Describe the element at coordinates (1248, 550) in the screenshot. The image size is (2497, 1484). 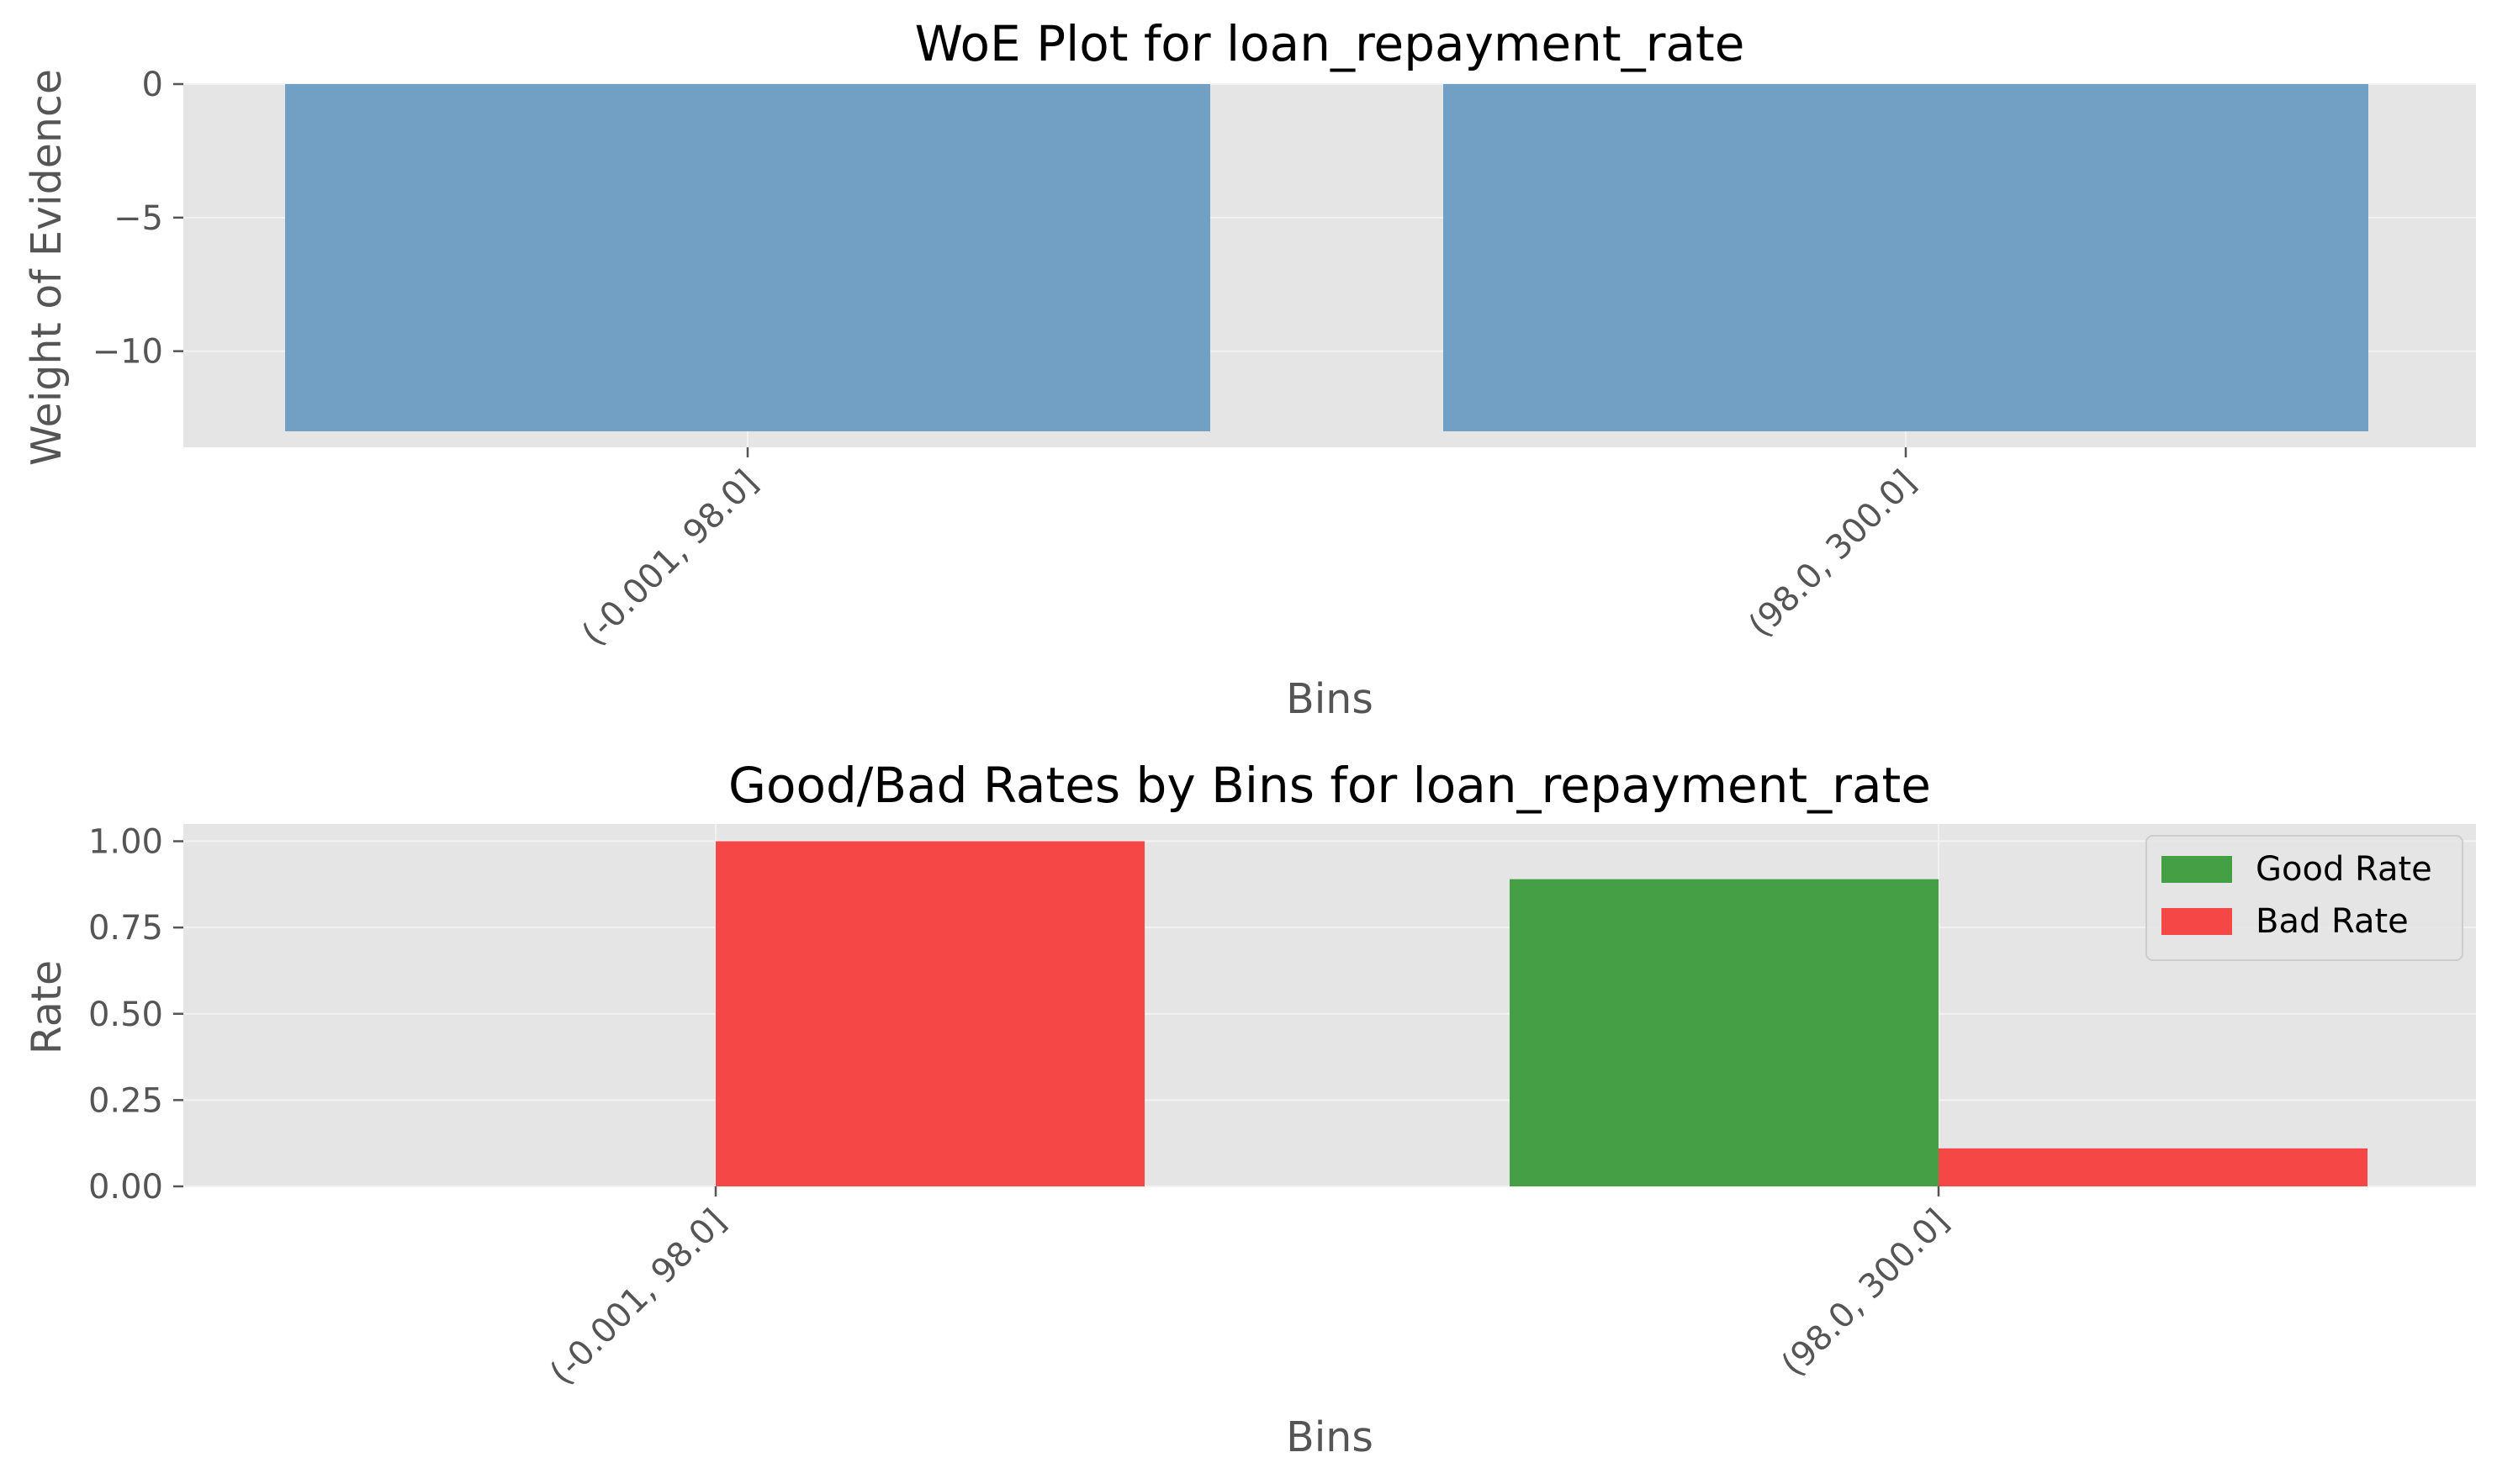
I see `woe-x-axis: (-0.001, 98.0] (98.0, 300.0]` at that location.